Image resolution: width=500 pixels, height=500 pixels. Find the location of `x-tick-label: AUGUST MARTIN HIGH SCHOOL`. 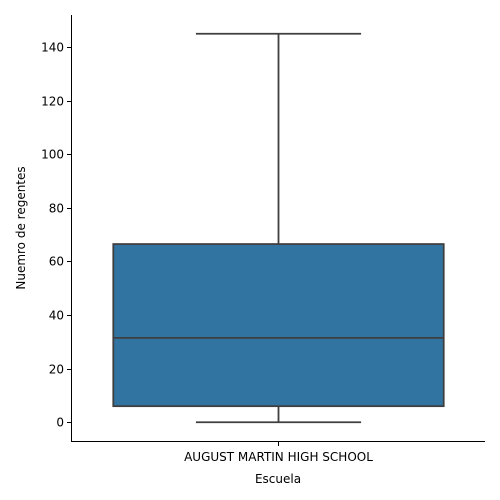

x-tick-label: AUGUST MARTIN HIGH SCHOOL is located at coordinates (278, 457).